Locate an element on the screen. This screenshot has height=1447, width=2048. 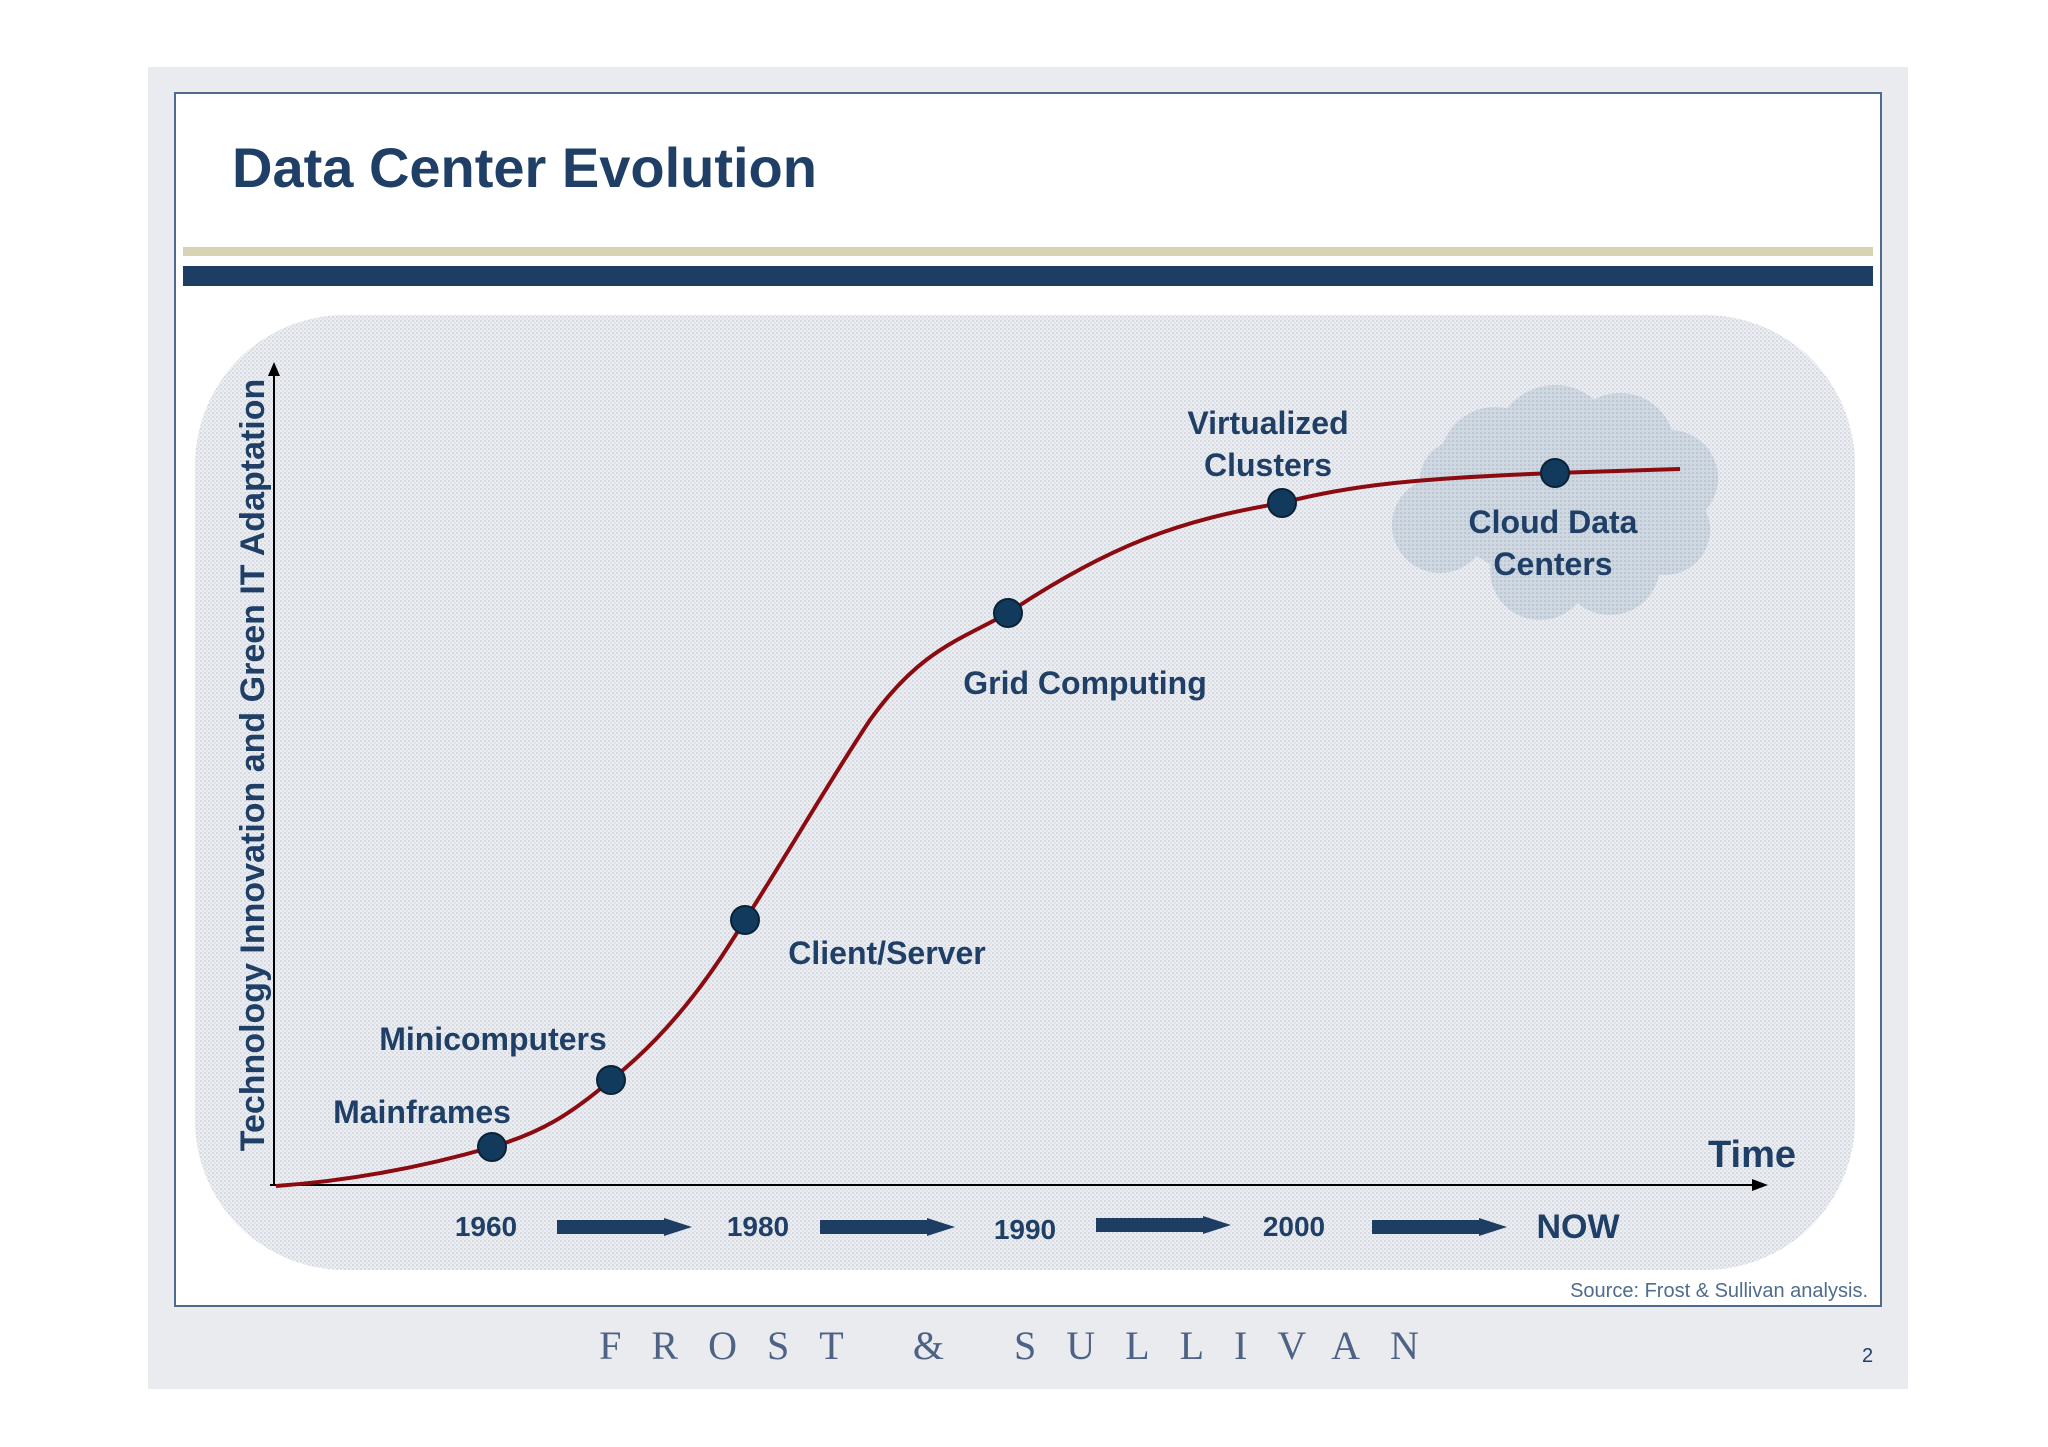
page-number: 2 is located at coordinates (1868, 1356).